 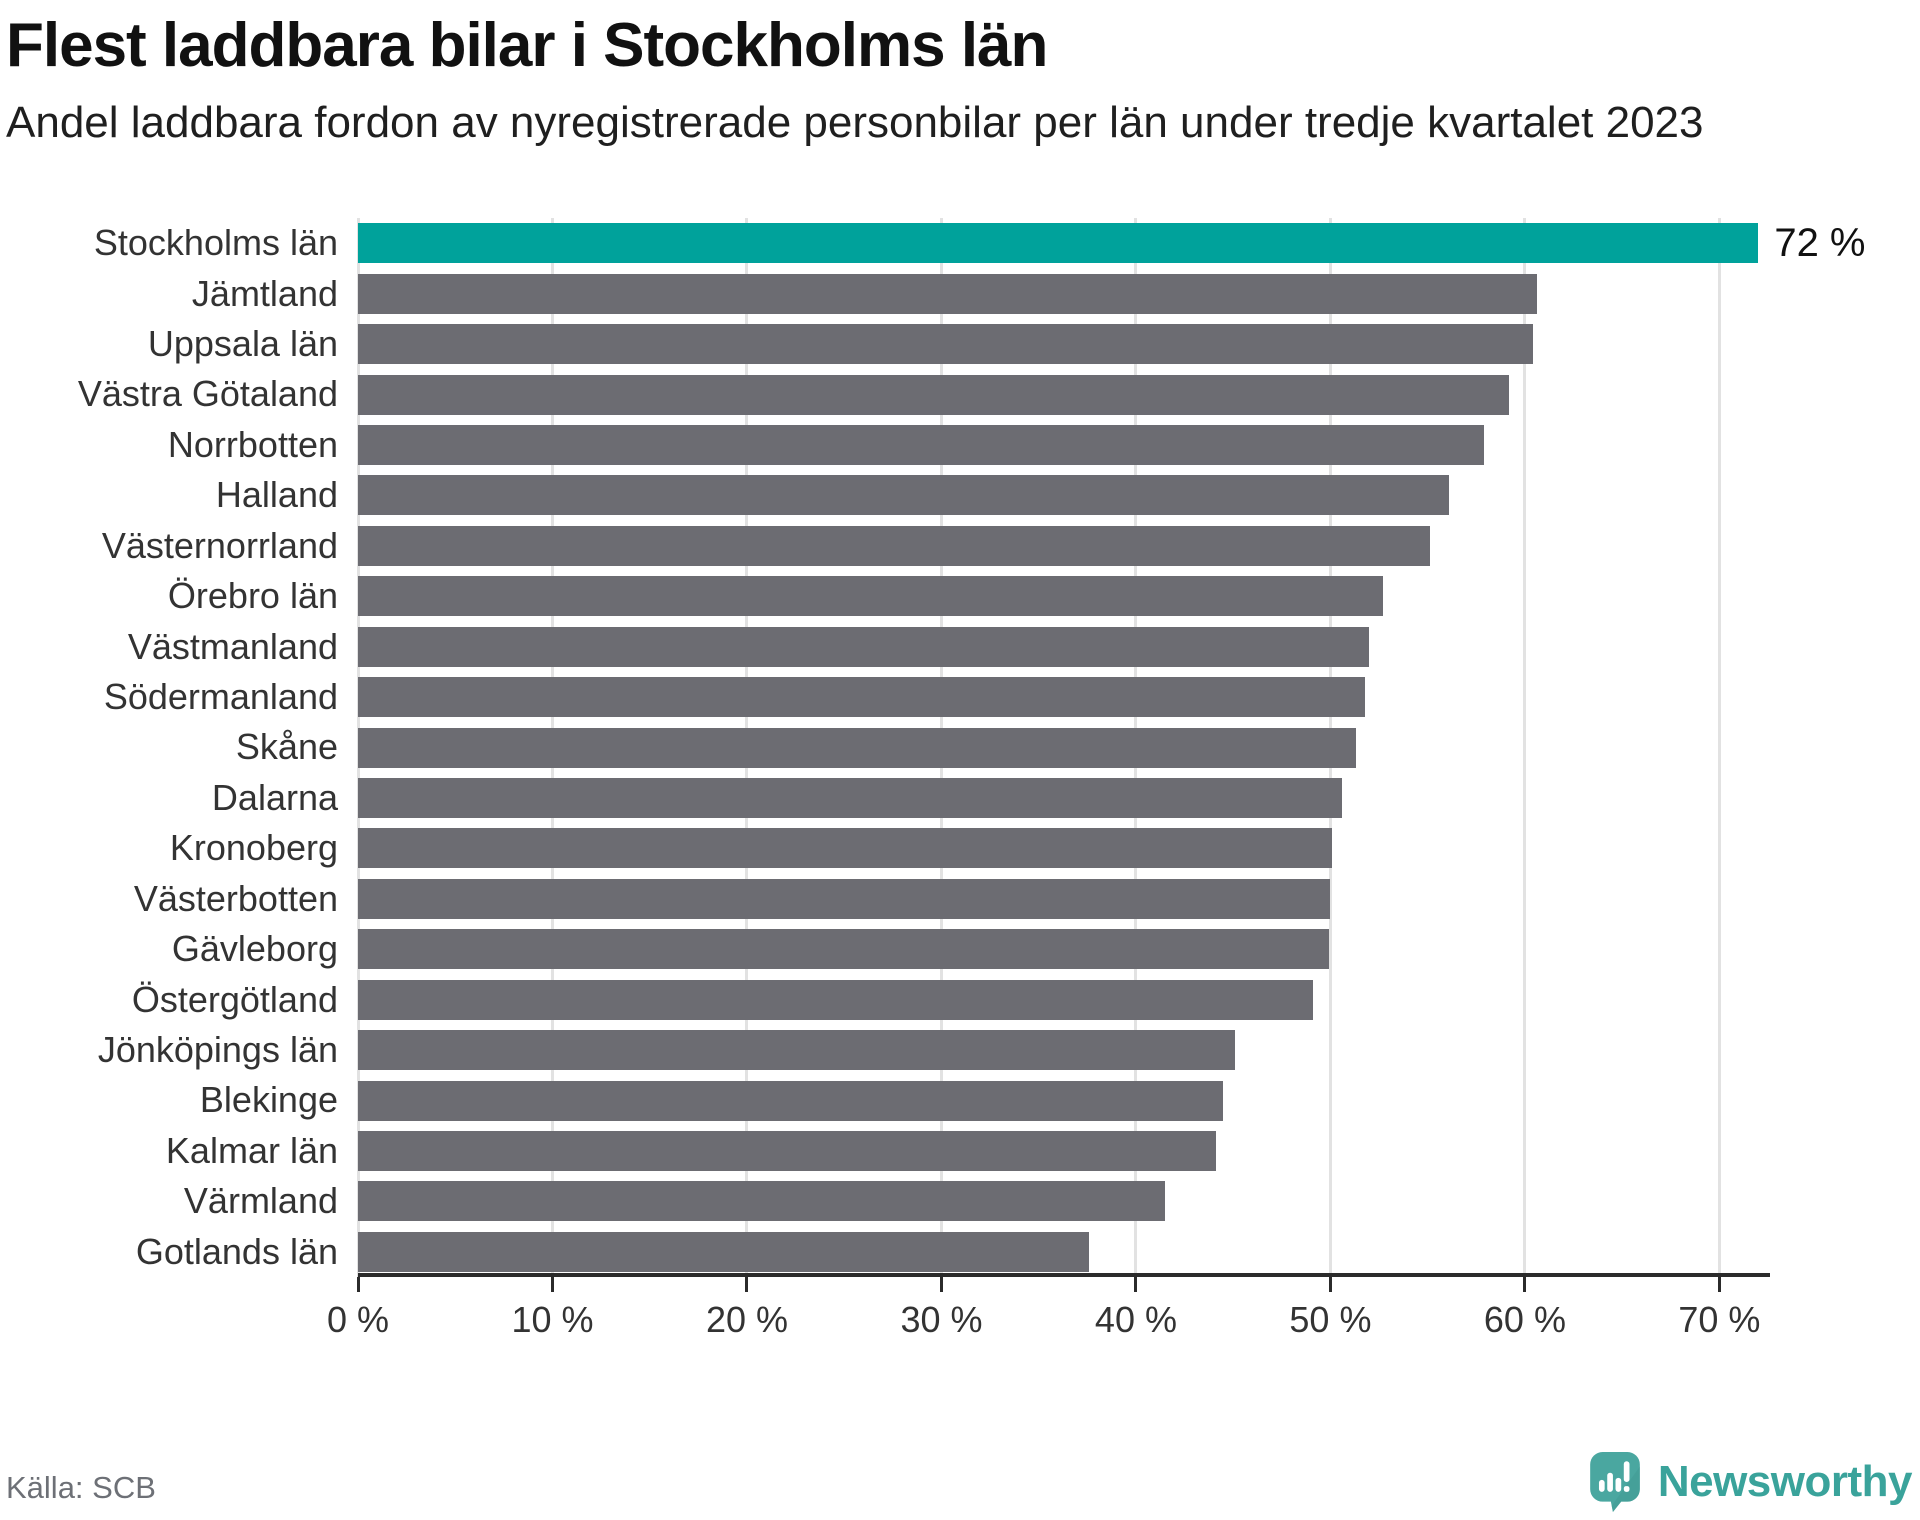 What do you see at coordinates (746, 1319) in the screenshot?
I see `axis-tick-label: 20 %` at bounding box center [746, 1319].